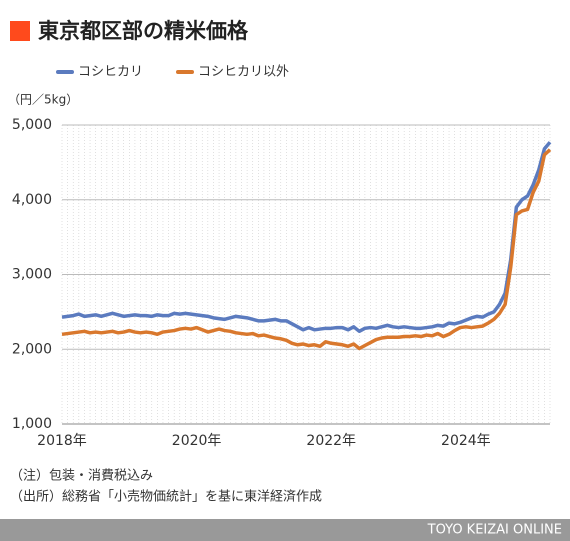 This screenshot has width=570, height=541. What do you see at coordinates (143, 31) in the screenshot?
I see `chart-title: 東京都区部の精米価格` at bounding box center [143, 31].